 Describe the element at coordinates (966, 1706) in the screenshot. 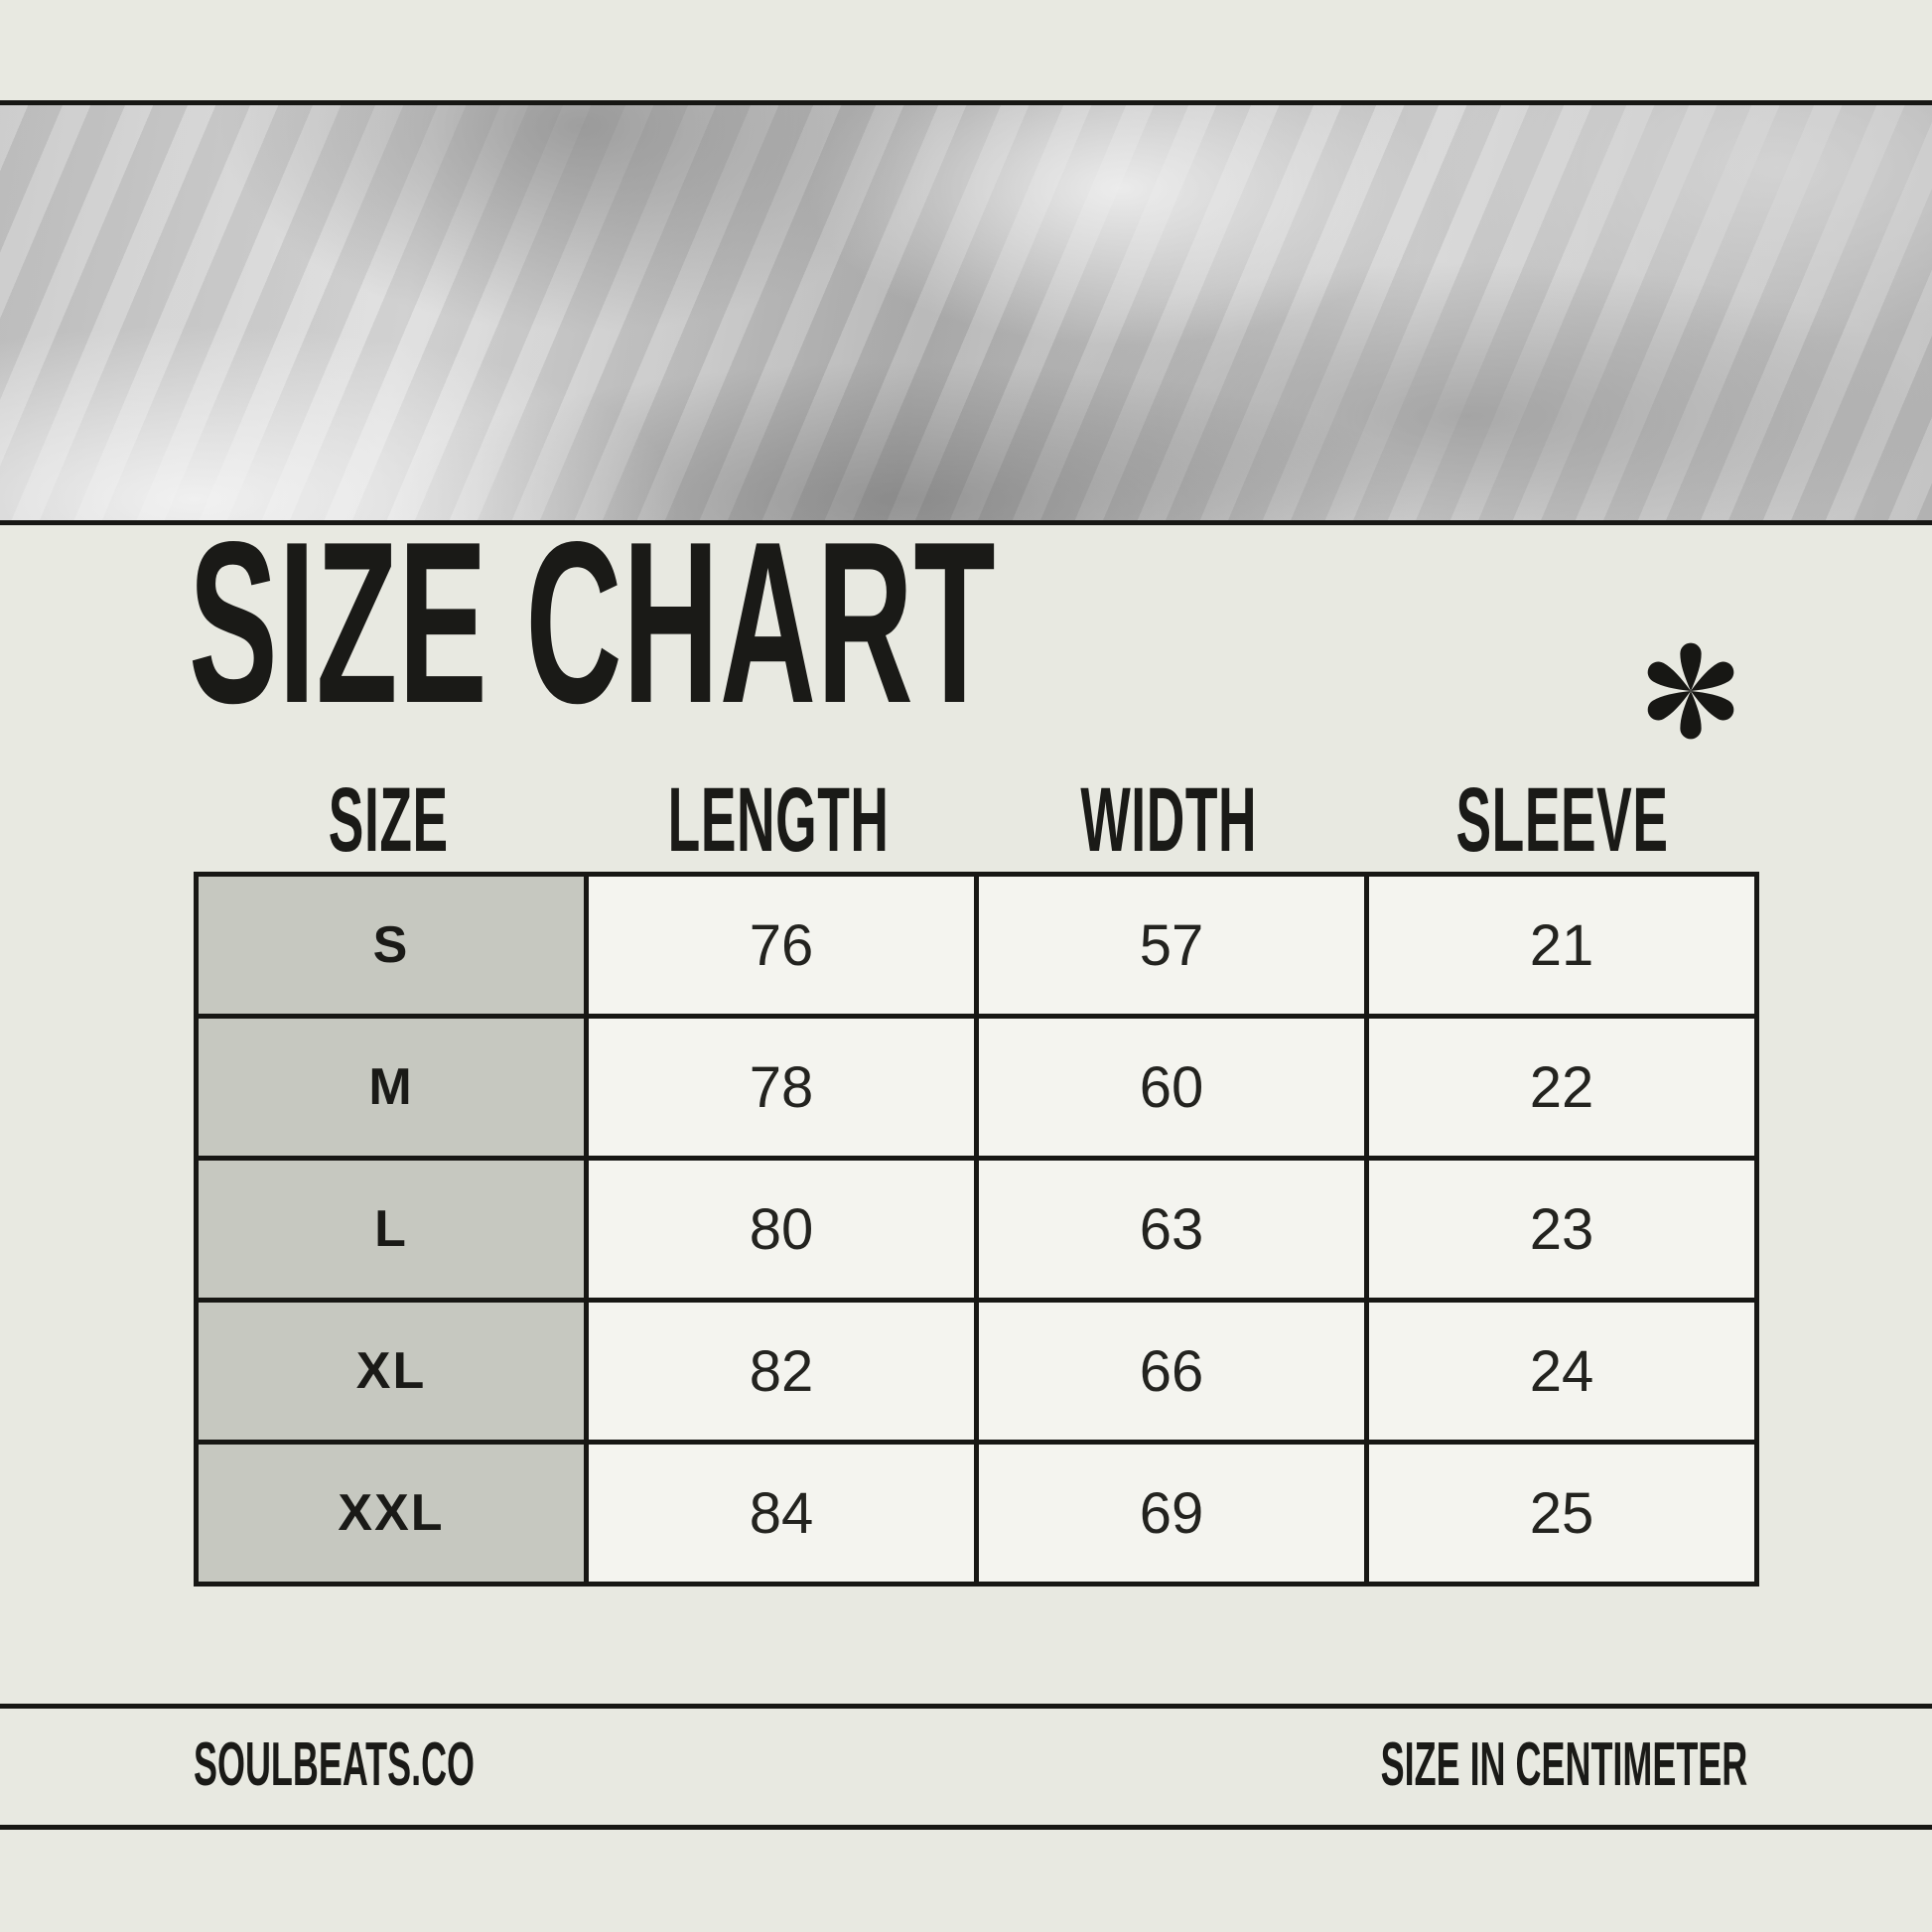

I see `footer-top-rule` at that location.